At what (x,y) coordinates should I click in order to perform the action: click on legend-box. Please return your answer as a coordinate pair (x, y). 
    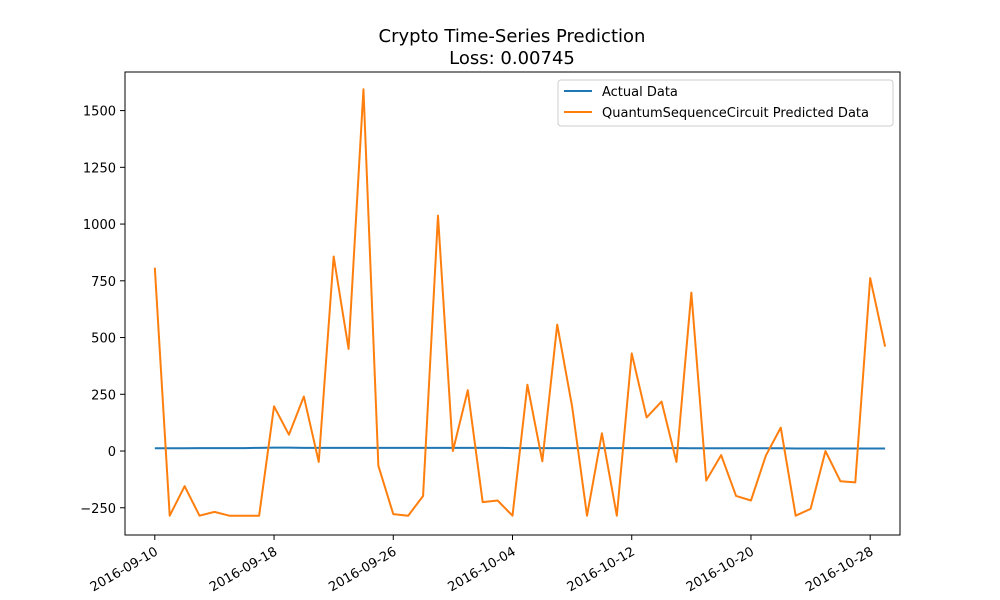
    Looking at the image, I should click on (725, 103).